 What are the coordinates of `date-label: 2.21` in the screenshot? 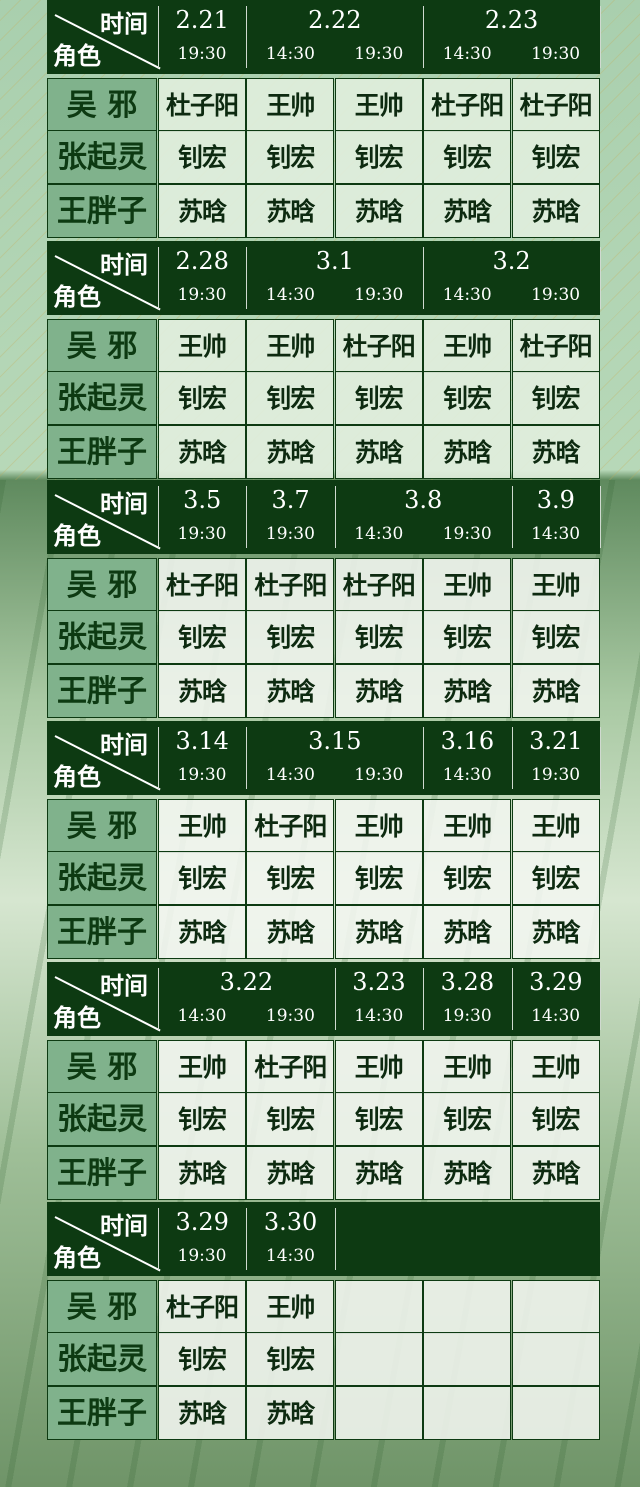 It's located at (202, 20).